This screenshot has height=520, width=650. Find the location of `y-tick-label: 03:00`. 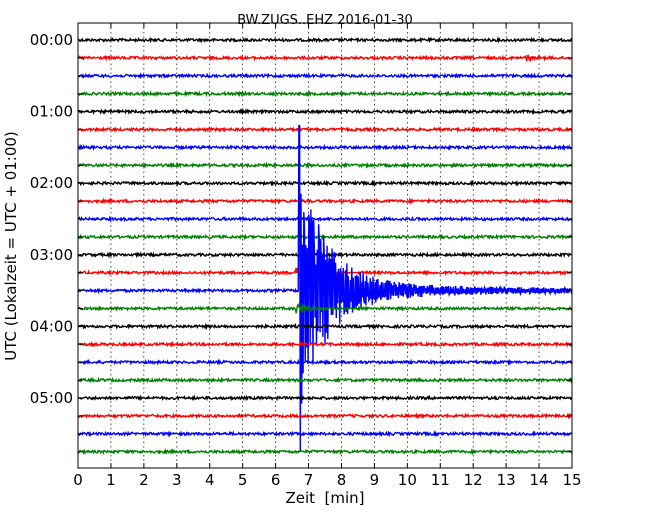

y-tick-label: 03:00 is located at coordinates (51, 255).